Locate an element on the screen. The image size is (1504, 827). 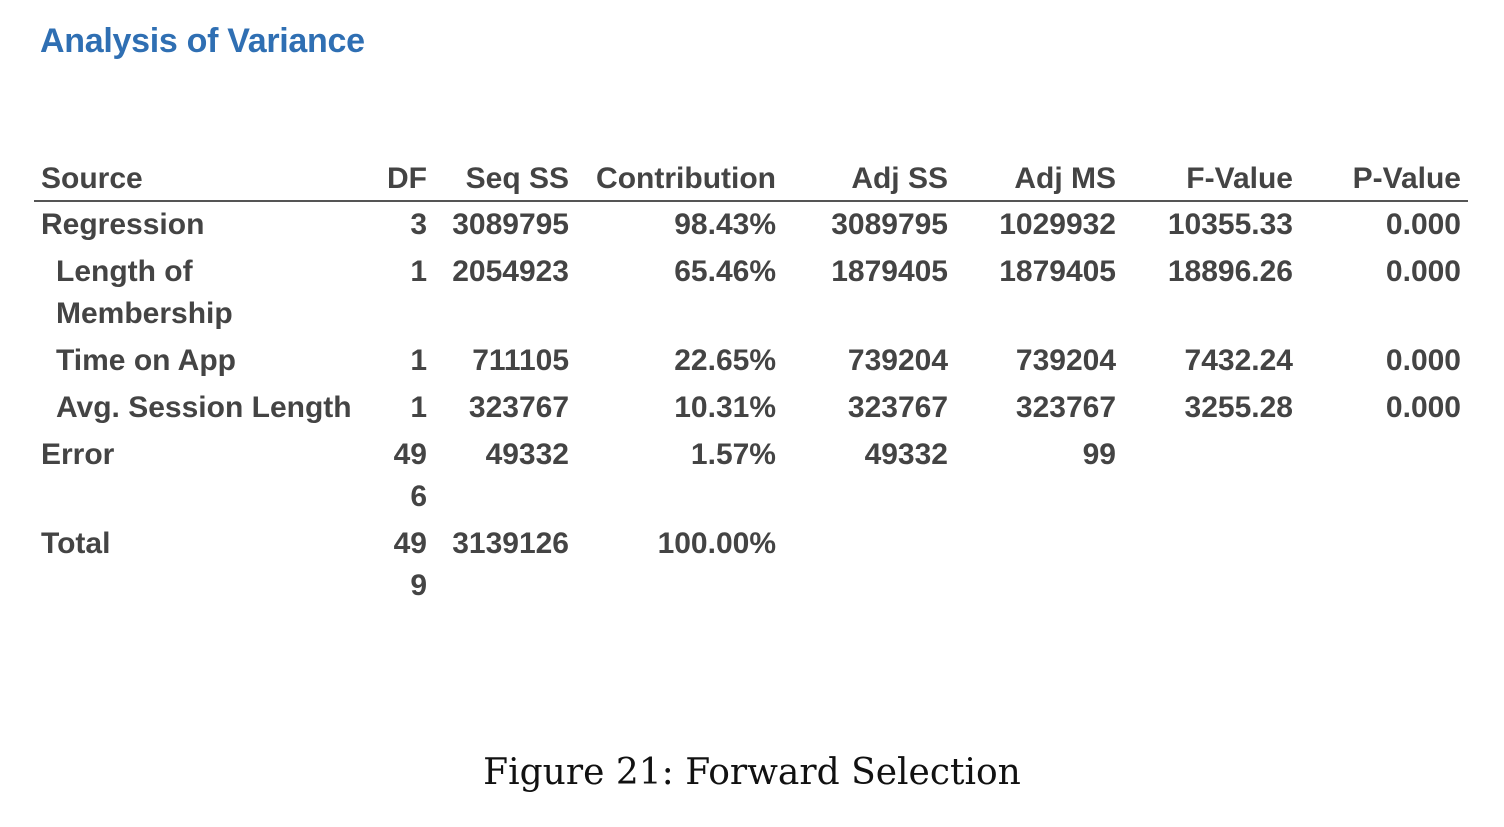
adj-ms-cell: 1879405 is located at coordinates (1057, 271).